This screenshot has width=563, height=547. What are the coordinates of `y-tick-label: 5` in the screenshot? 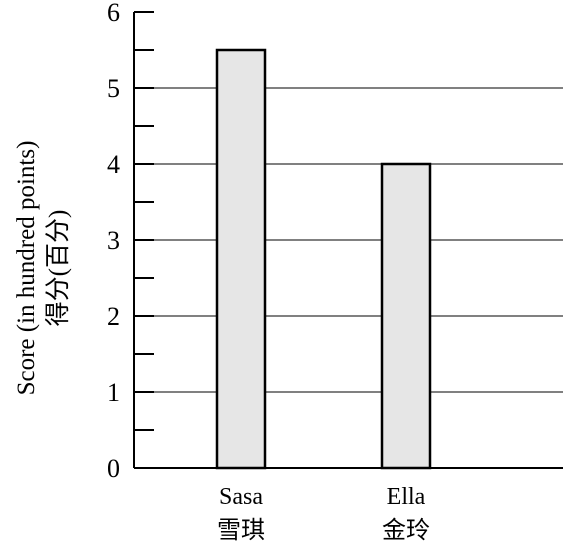 It's located at (113, 88).